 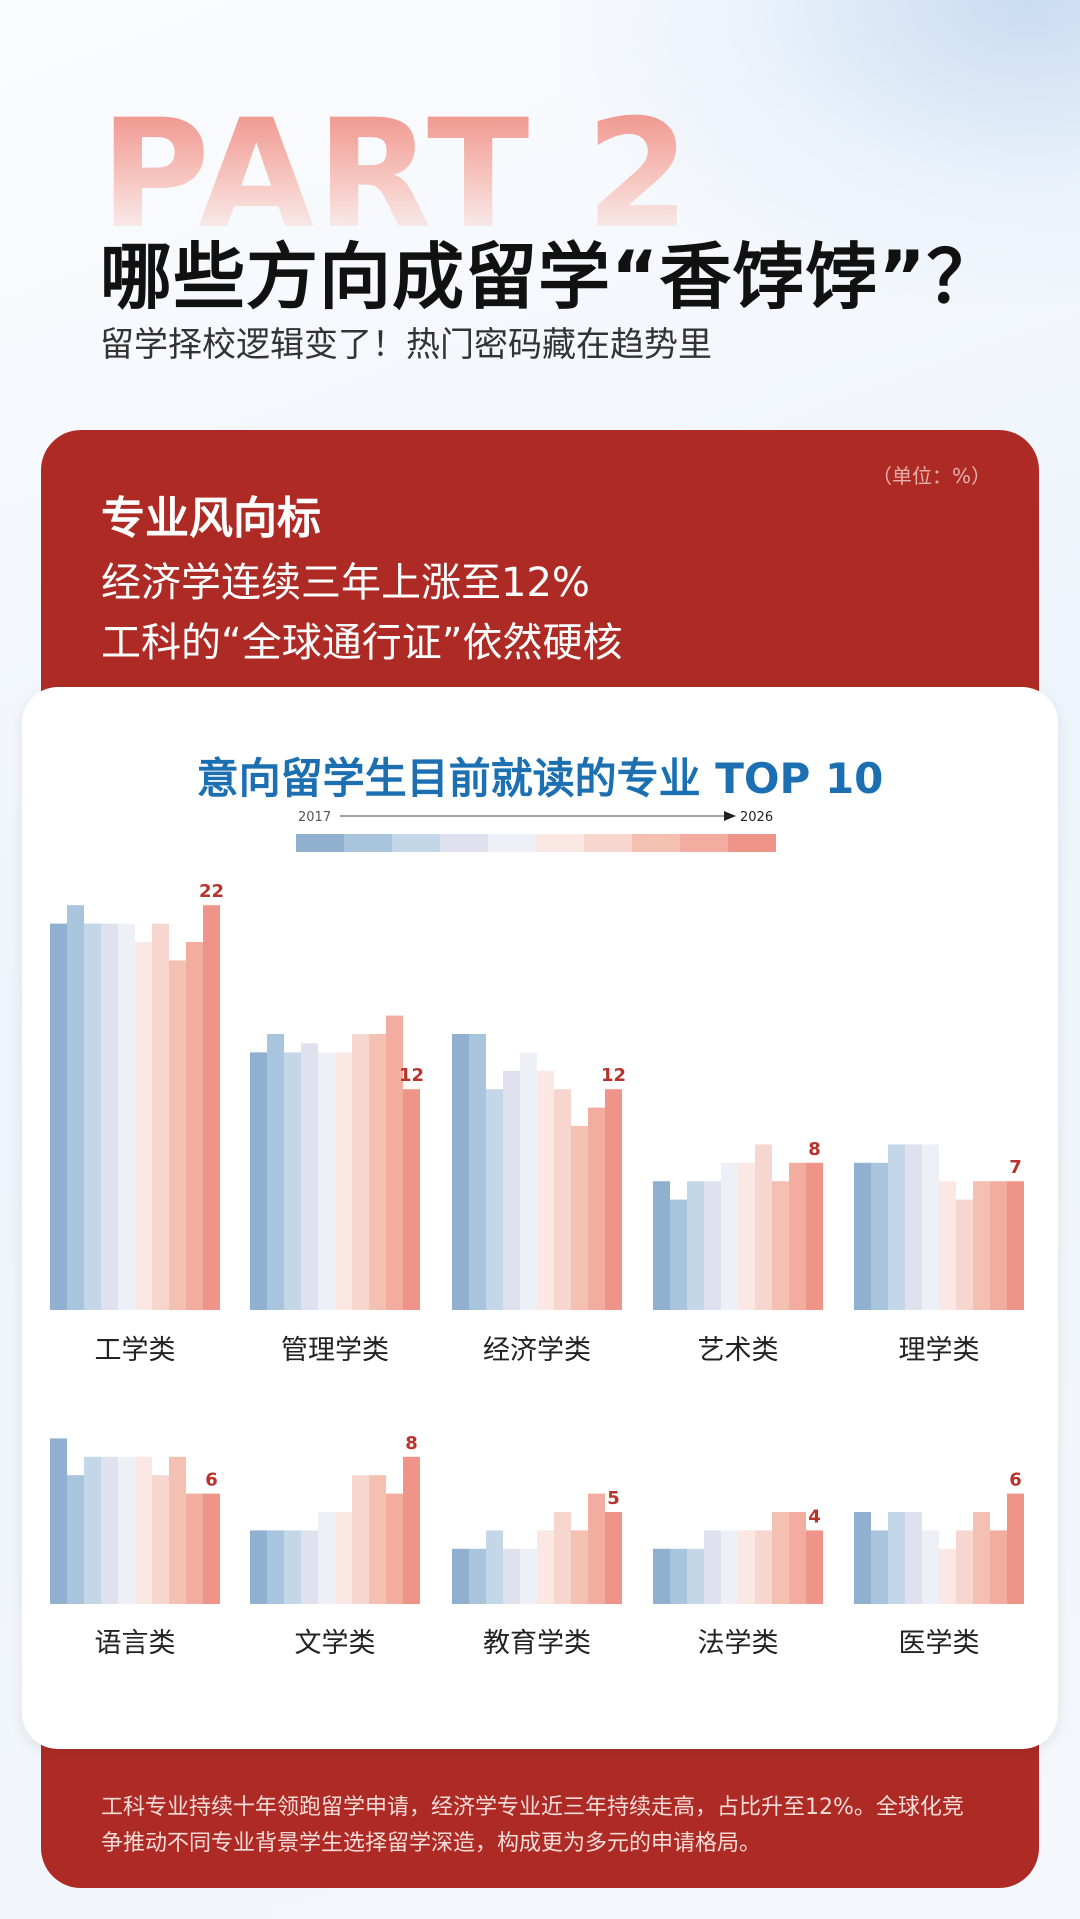 I want to click on bar-法学类-2021, so click(x=729, y=1567).